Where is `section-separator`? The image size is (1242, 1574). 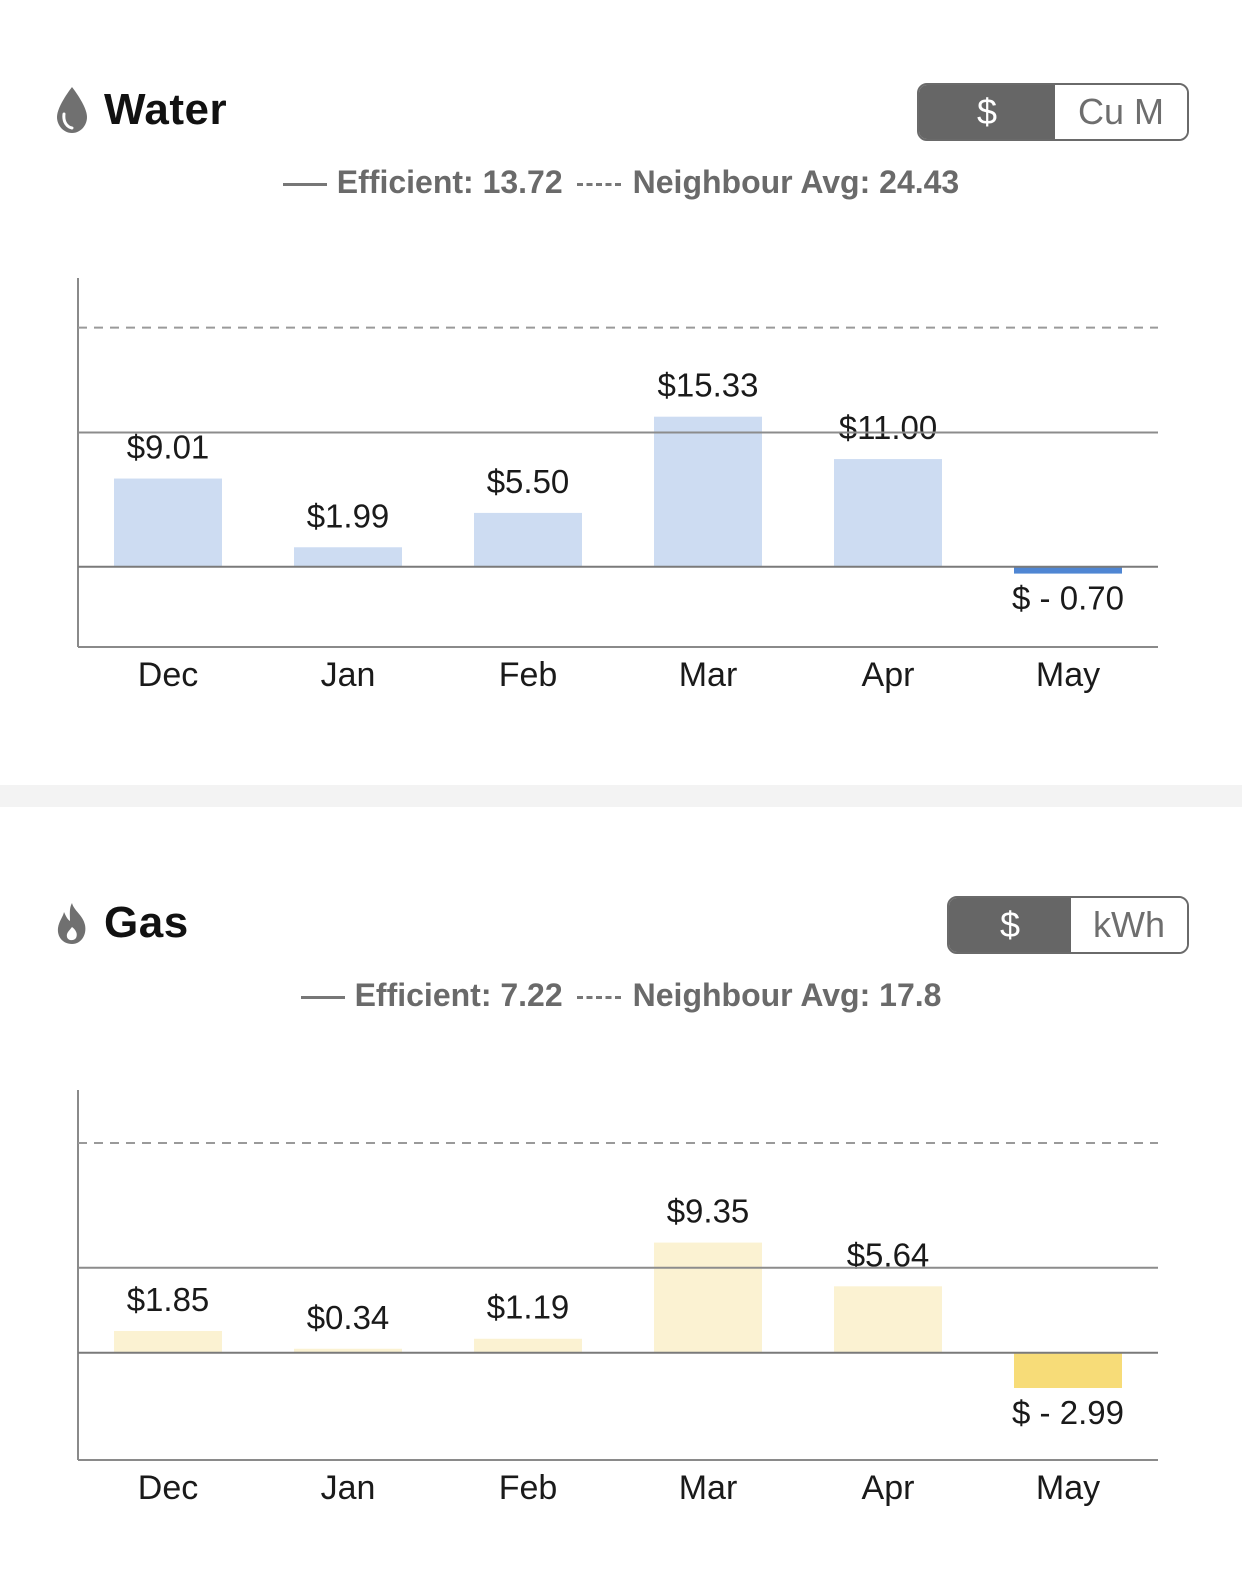
section-separator is located at coordinates (621, 796).